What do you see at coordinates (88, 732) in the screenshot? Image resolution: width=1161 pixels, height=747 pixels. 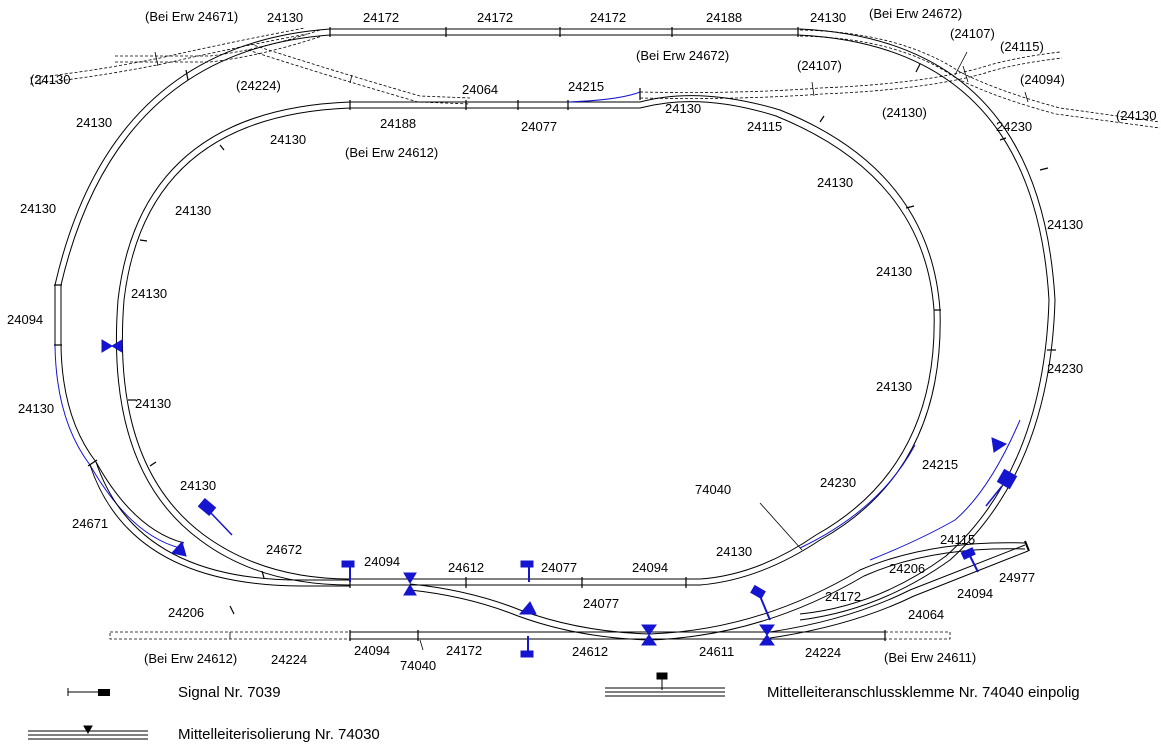 I see `legend-isolation-symbol` at bounding box center [88, 732].